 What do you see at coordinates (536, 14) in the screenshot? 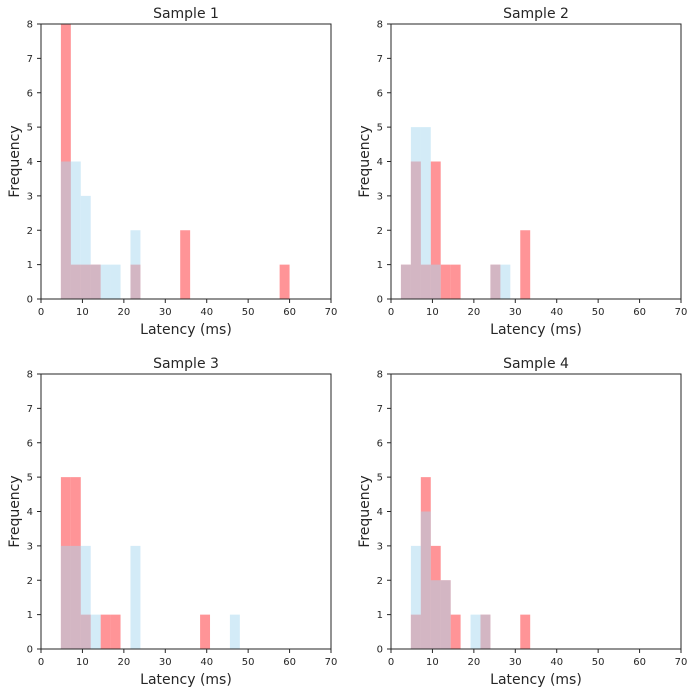
I see `subplot-title: Sample 2` at bounding box center [536, 14].